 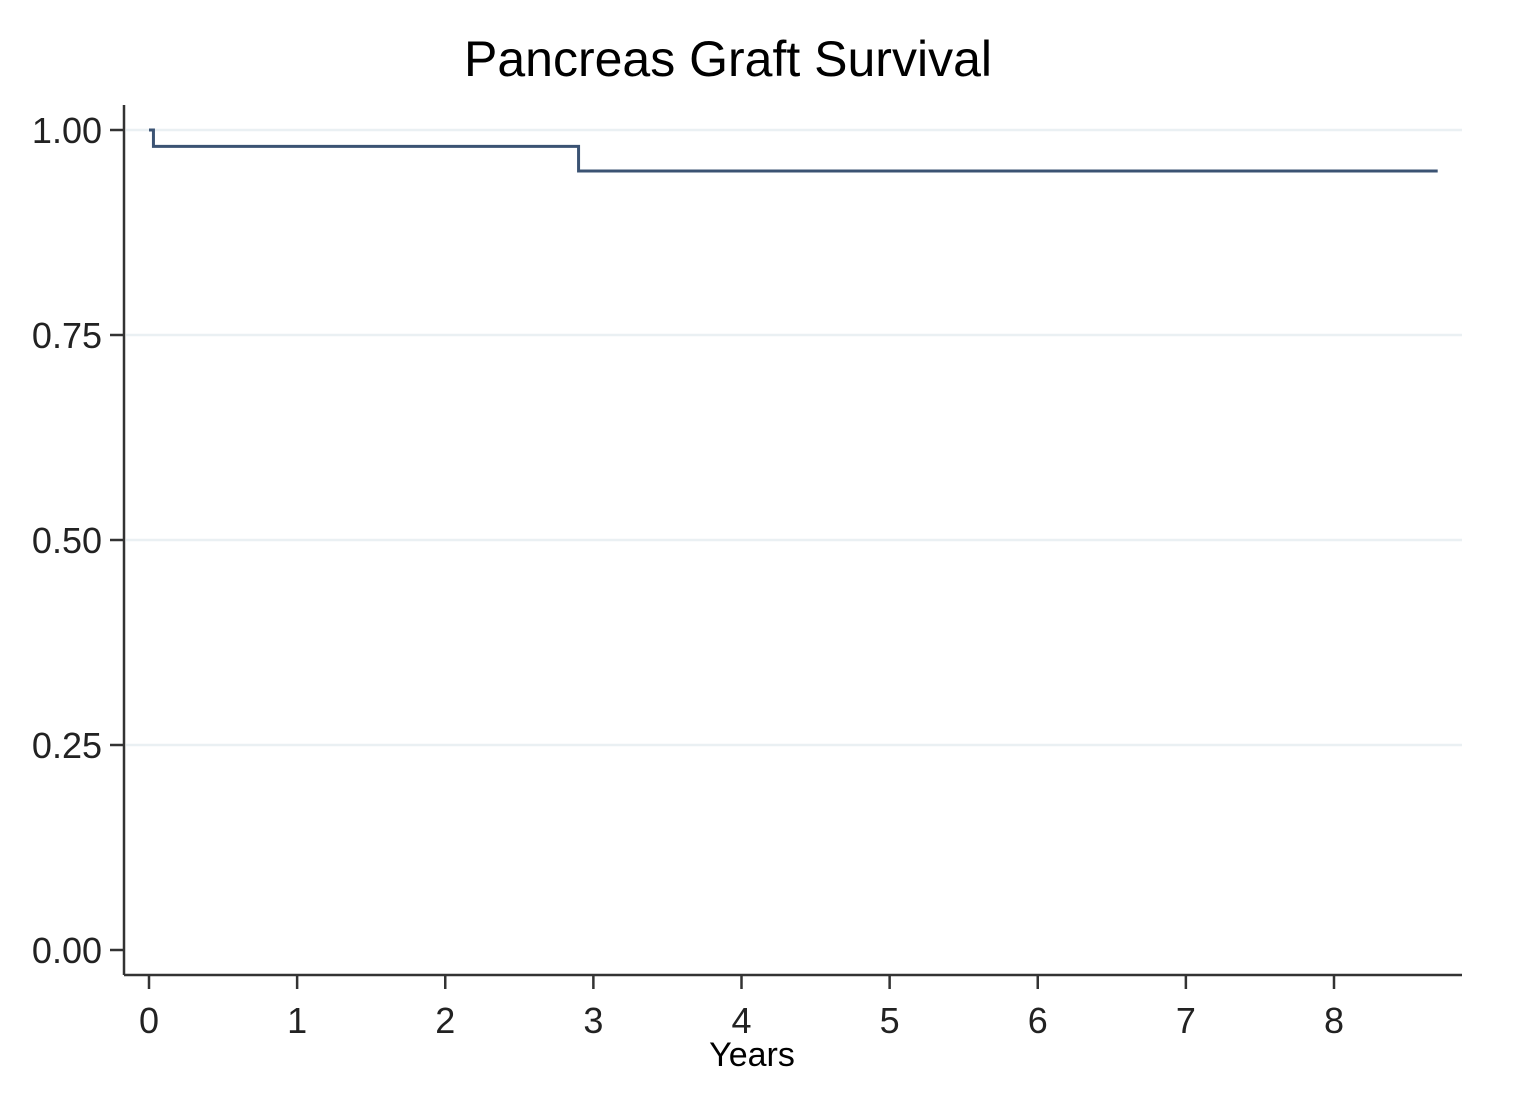 I want to click on survival-step-line, so click(x=793, y=150).